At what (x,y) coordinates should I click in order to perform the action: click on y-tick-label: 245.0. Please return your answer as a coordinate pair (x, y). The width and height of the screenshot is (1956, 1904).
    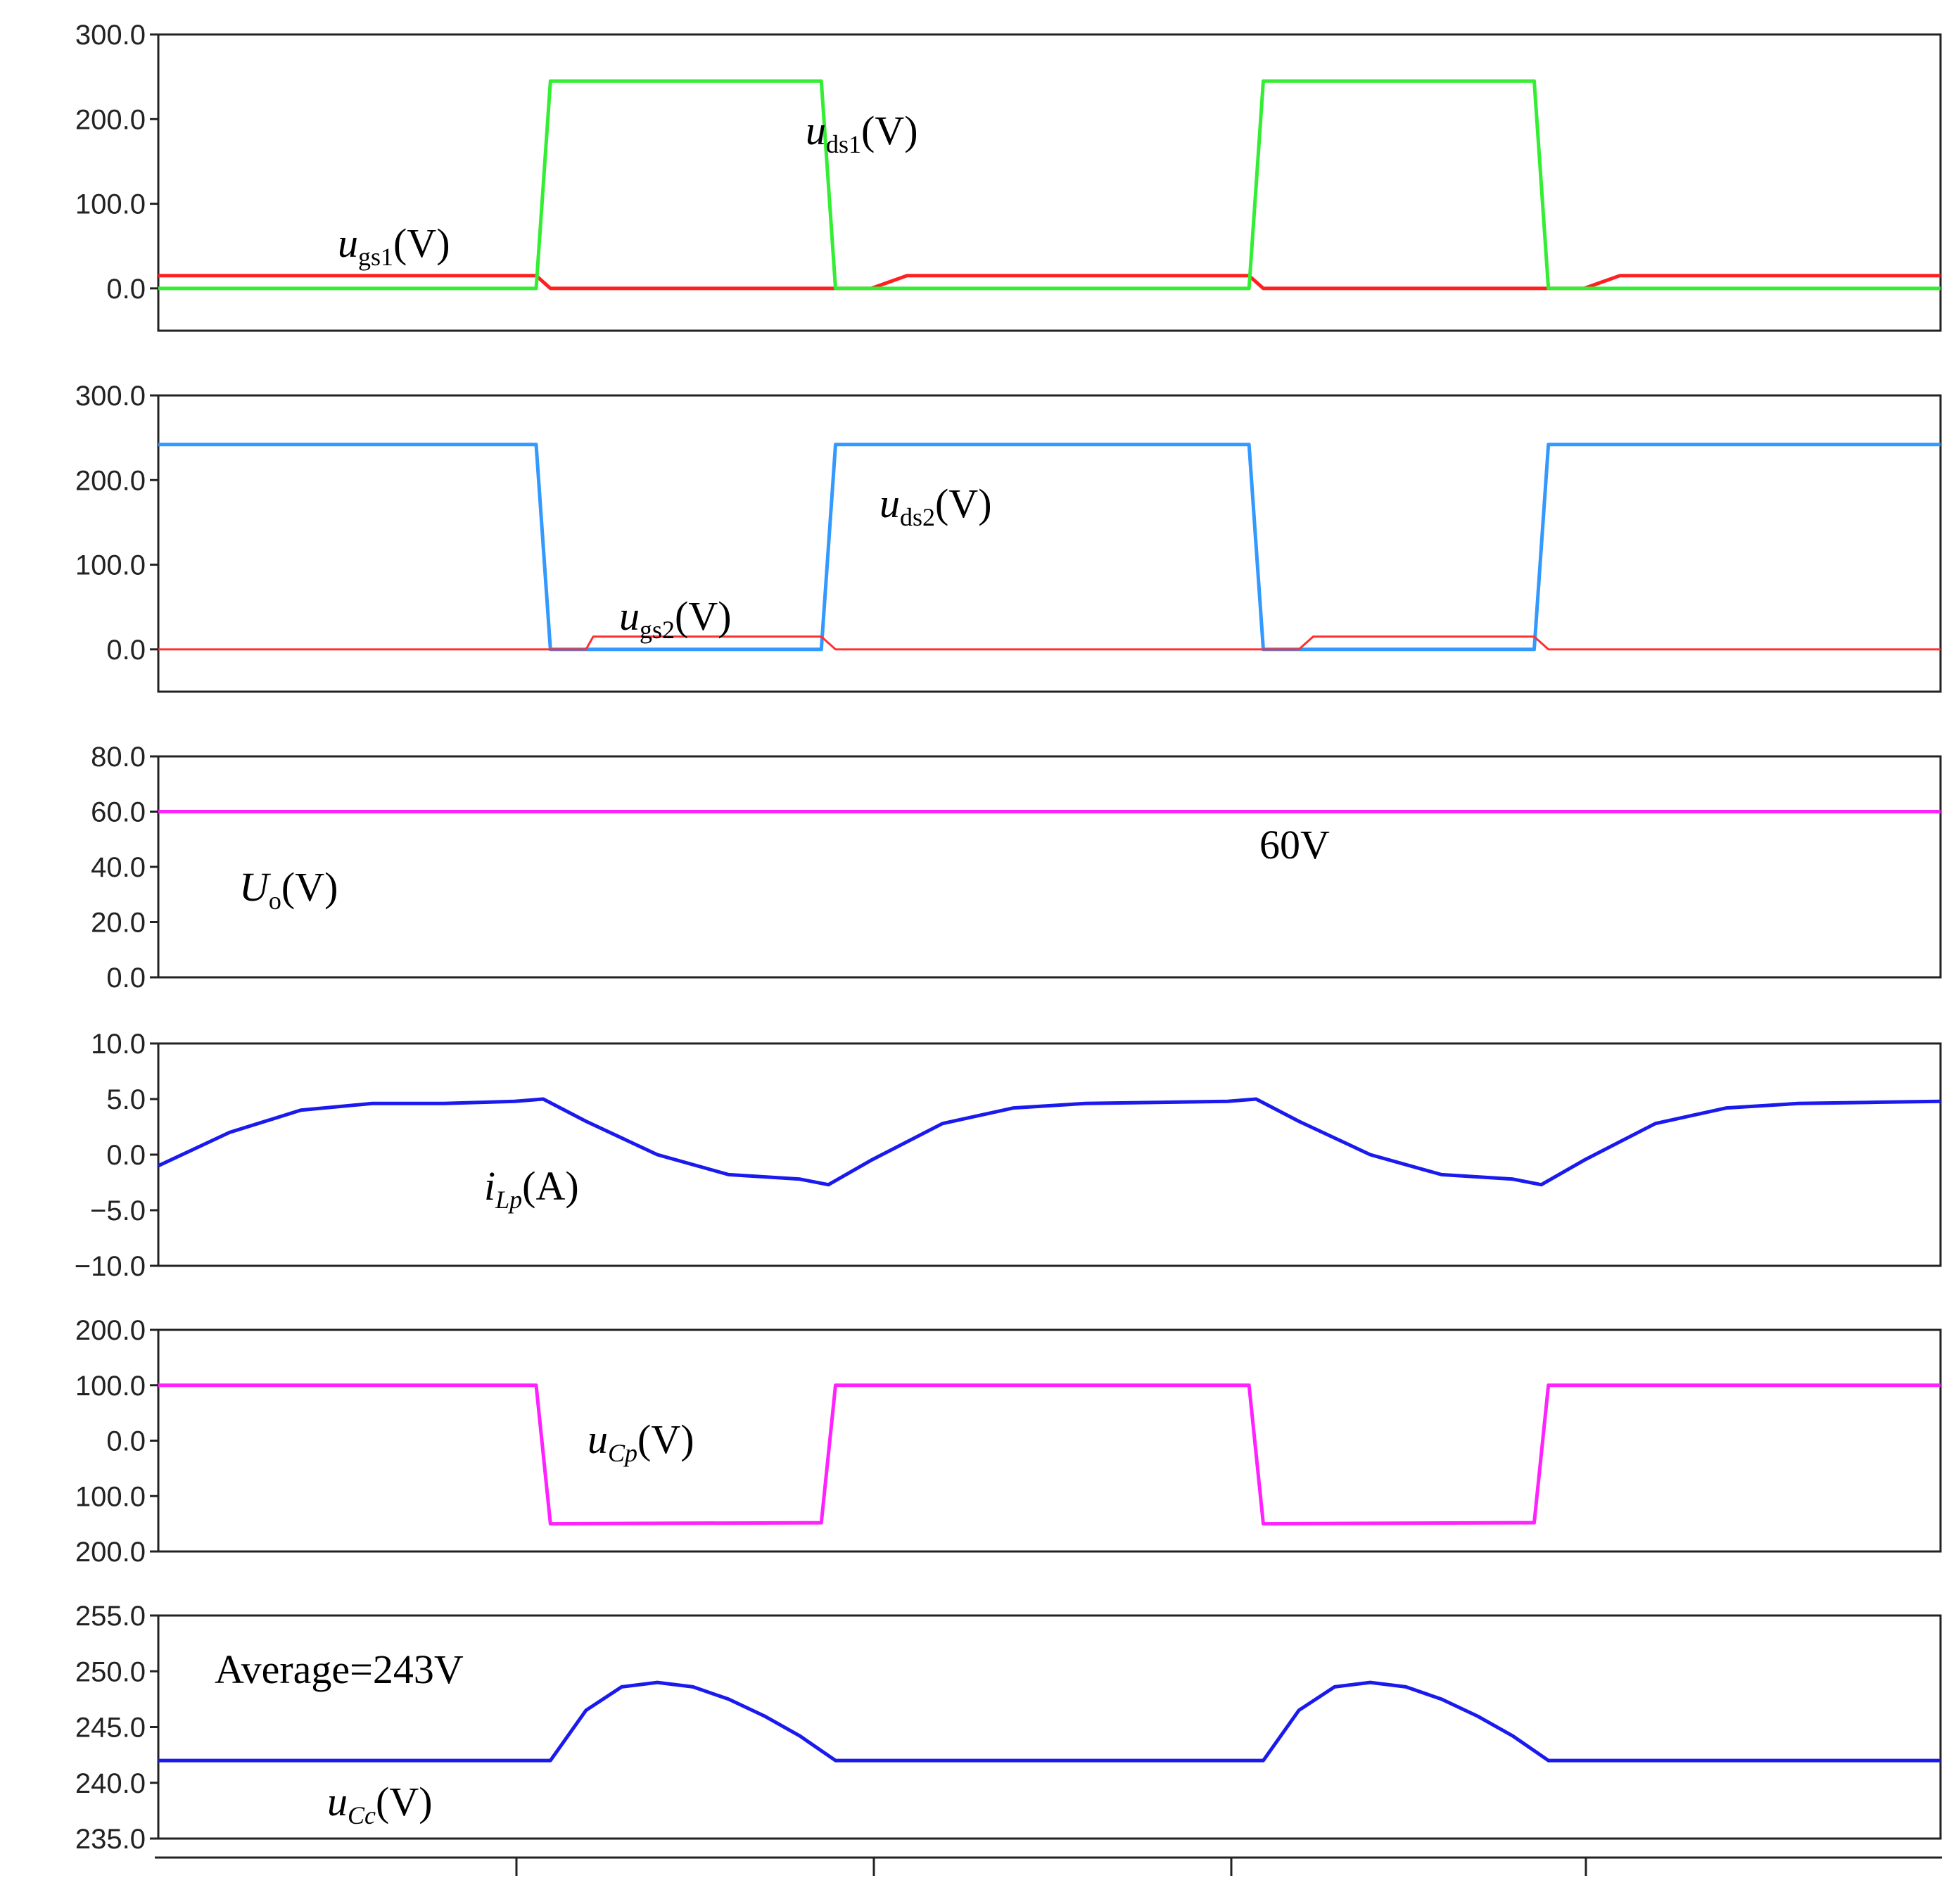
    Looking at the image, I should click on (111, 1728).